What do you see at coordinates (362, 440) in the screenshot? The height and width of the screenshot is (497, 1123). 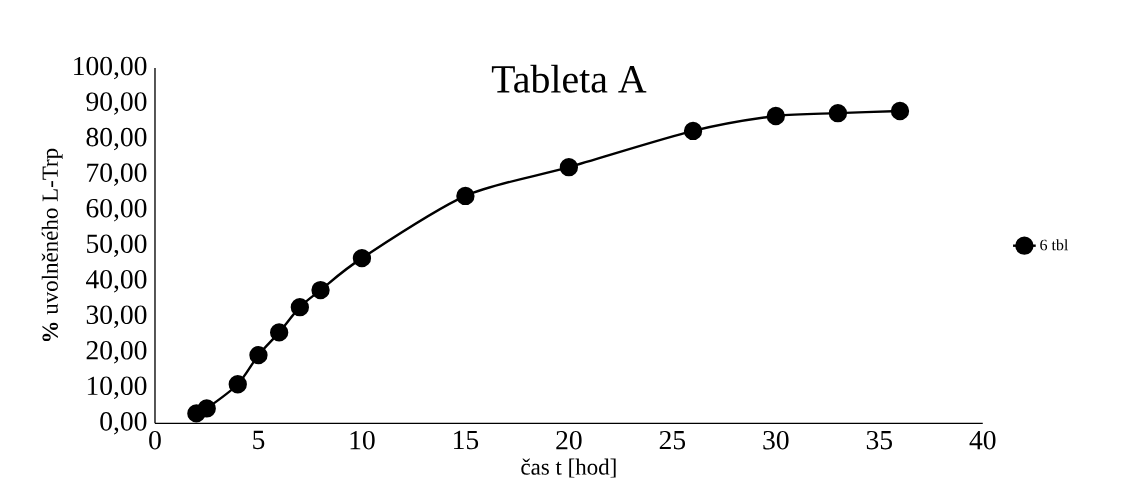 I see `x-tick-label: 10` at bounding box center [362, 440].